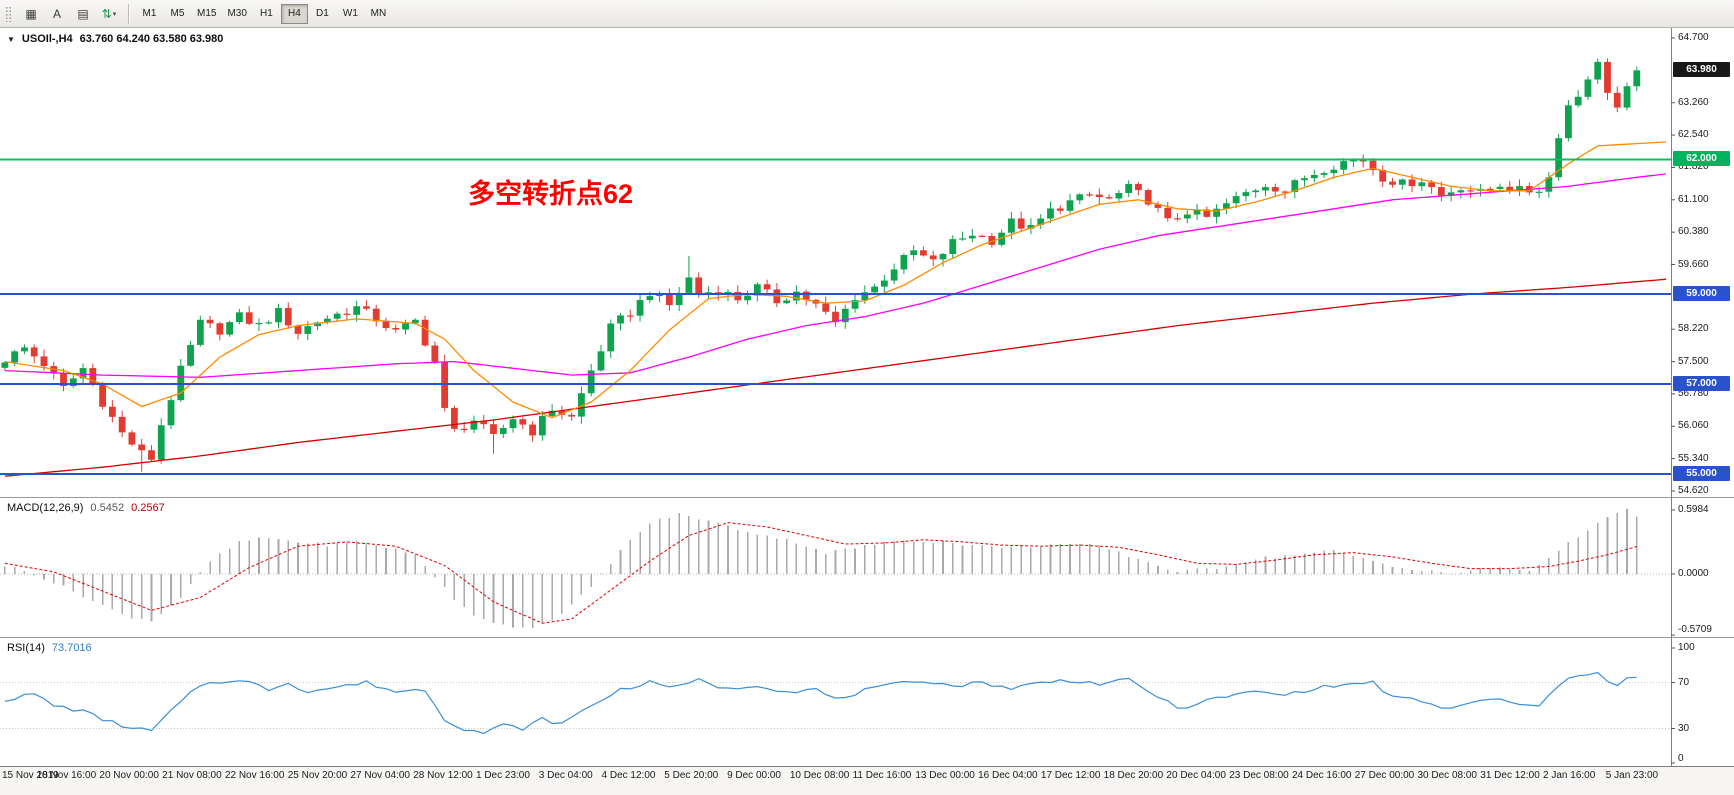 The height and width of the screenshot is (795, 1734). I want to click on time-axis, so click(867, 780).